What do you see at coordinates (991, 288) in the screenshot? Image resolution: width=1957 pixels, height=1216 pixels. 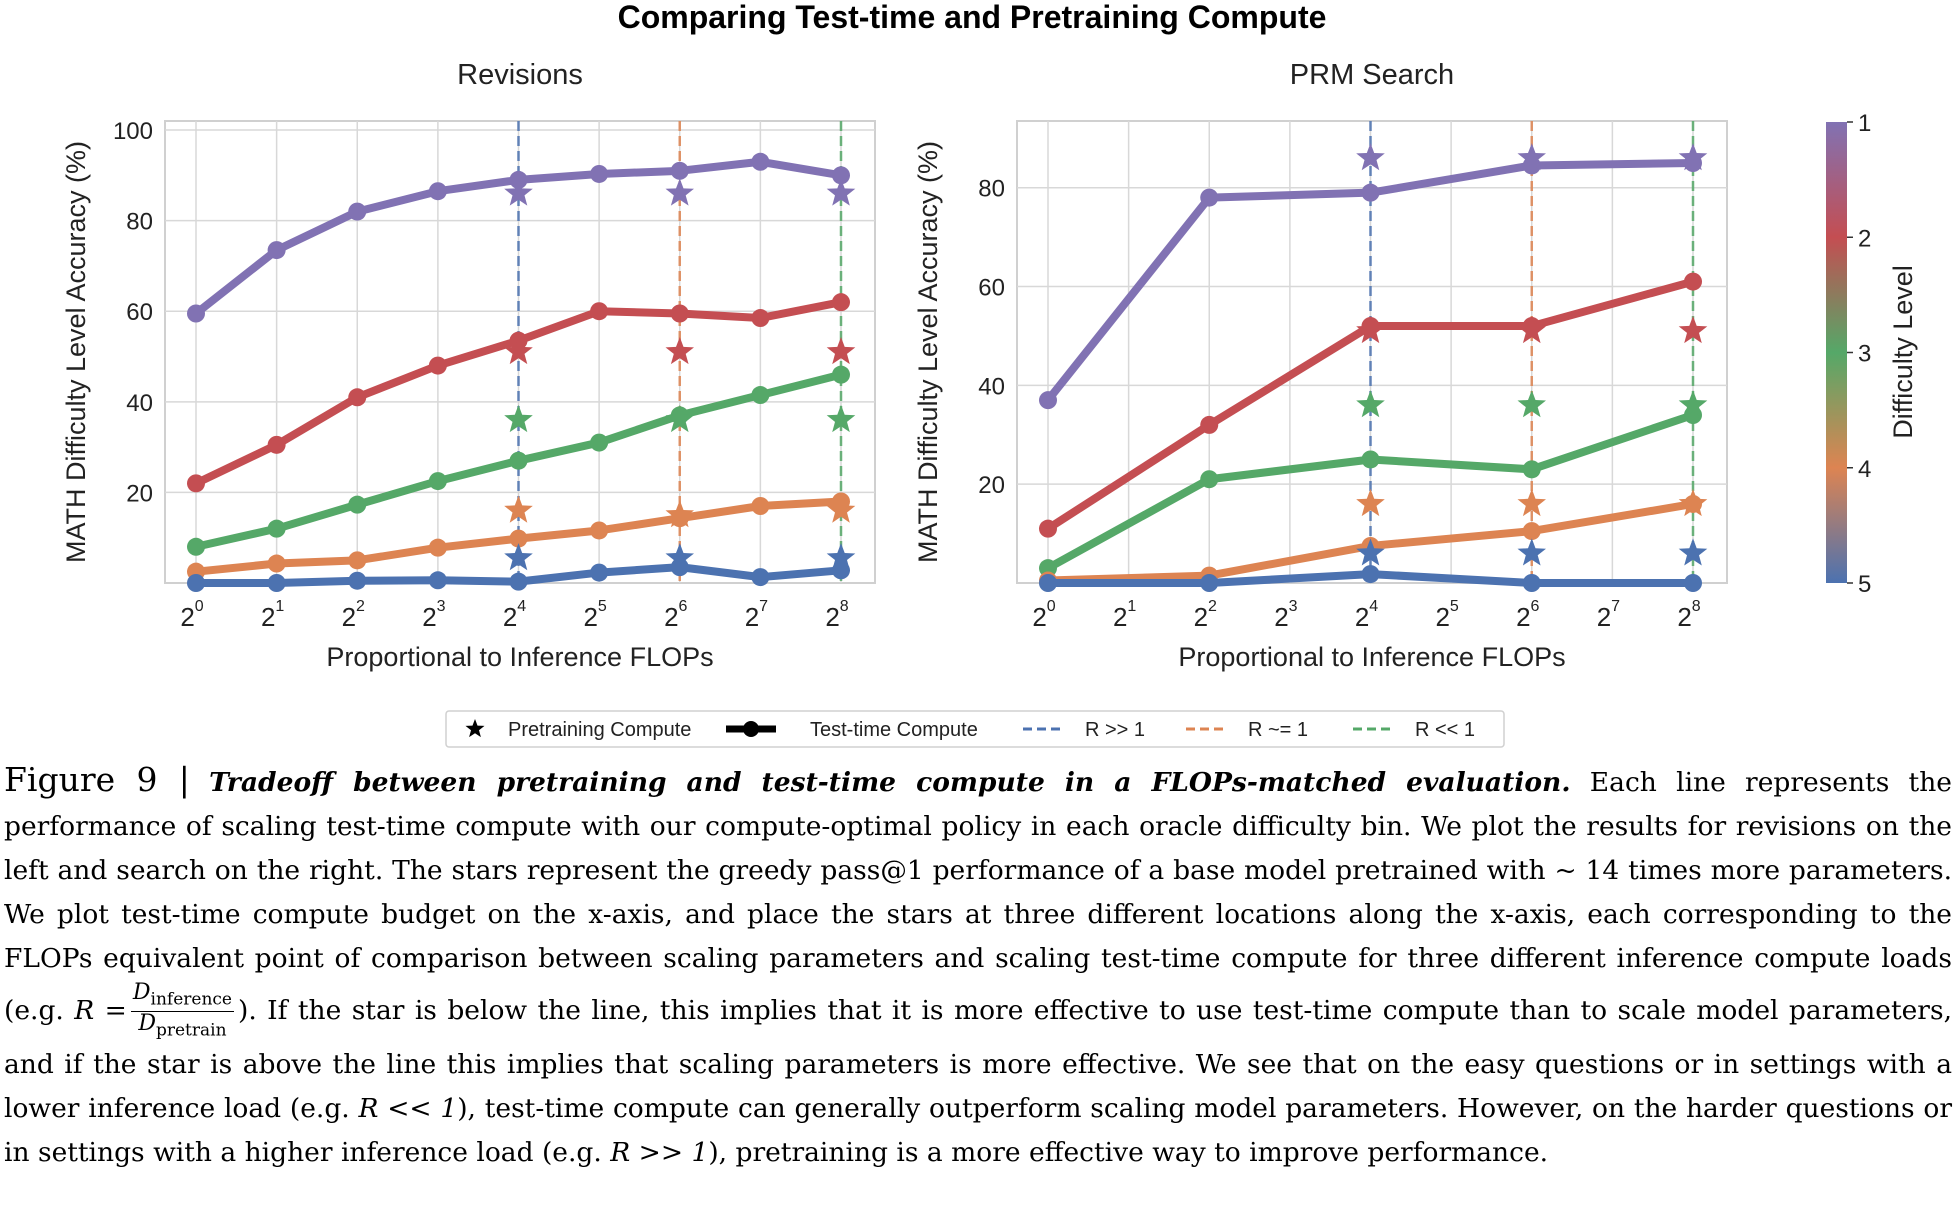 I see `y-tick-label: 60` at bounding box center [991, 288].